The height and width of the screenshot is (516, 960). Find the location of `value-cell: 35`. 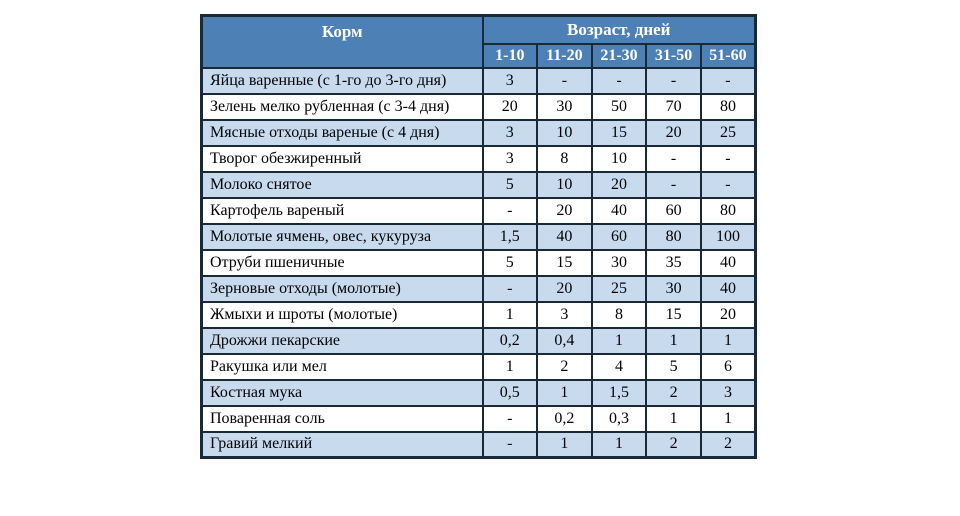

value-cell: 35 is located at coordinates (673, 262).